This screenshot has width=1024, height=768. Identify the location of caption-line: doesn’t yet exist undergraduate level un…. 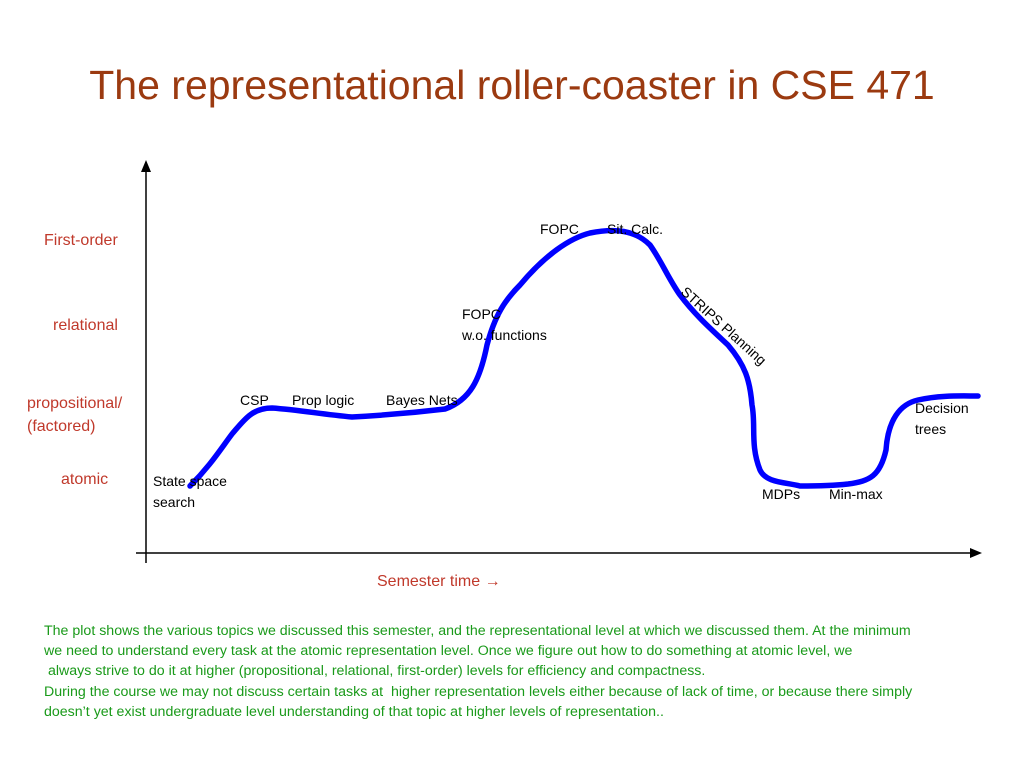
(354, 711).